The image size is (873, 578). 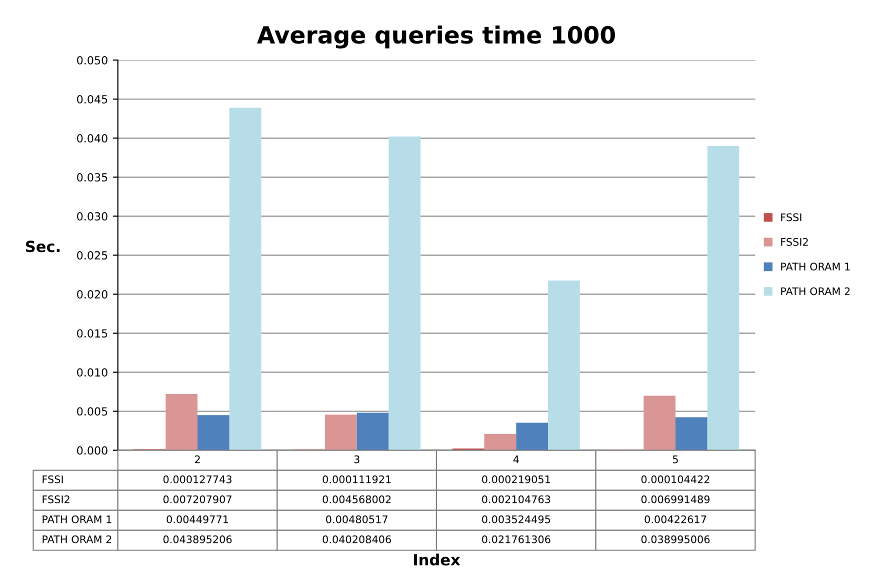 What do you see at coordinates (356, 479) in the screenshot?
I see `data-label: 0.000111921` at bounding box center [356, 479].